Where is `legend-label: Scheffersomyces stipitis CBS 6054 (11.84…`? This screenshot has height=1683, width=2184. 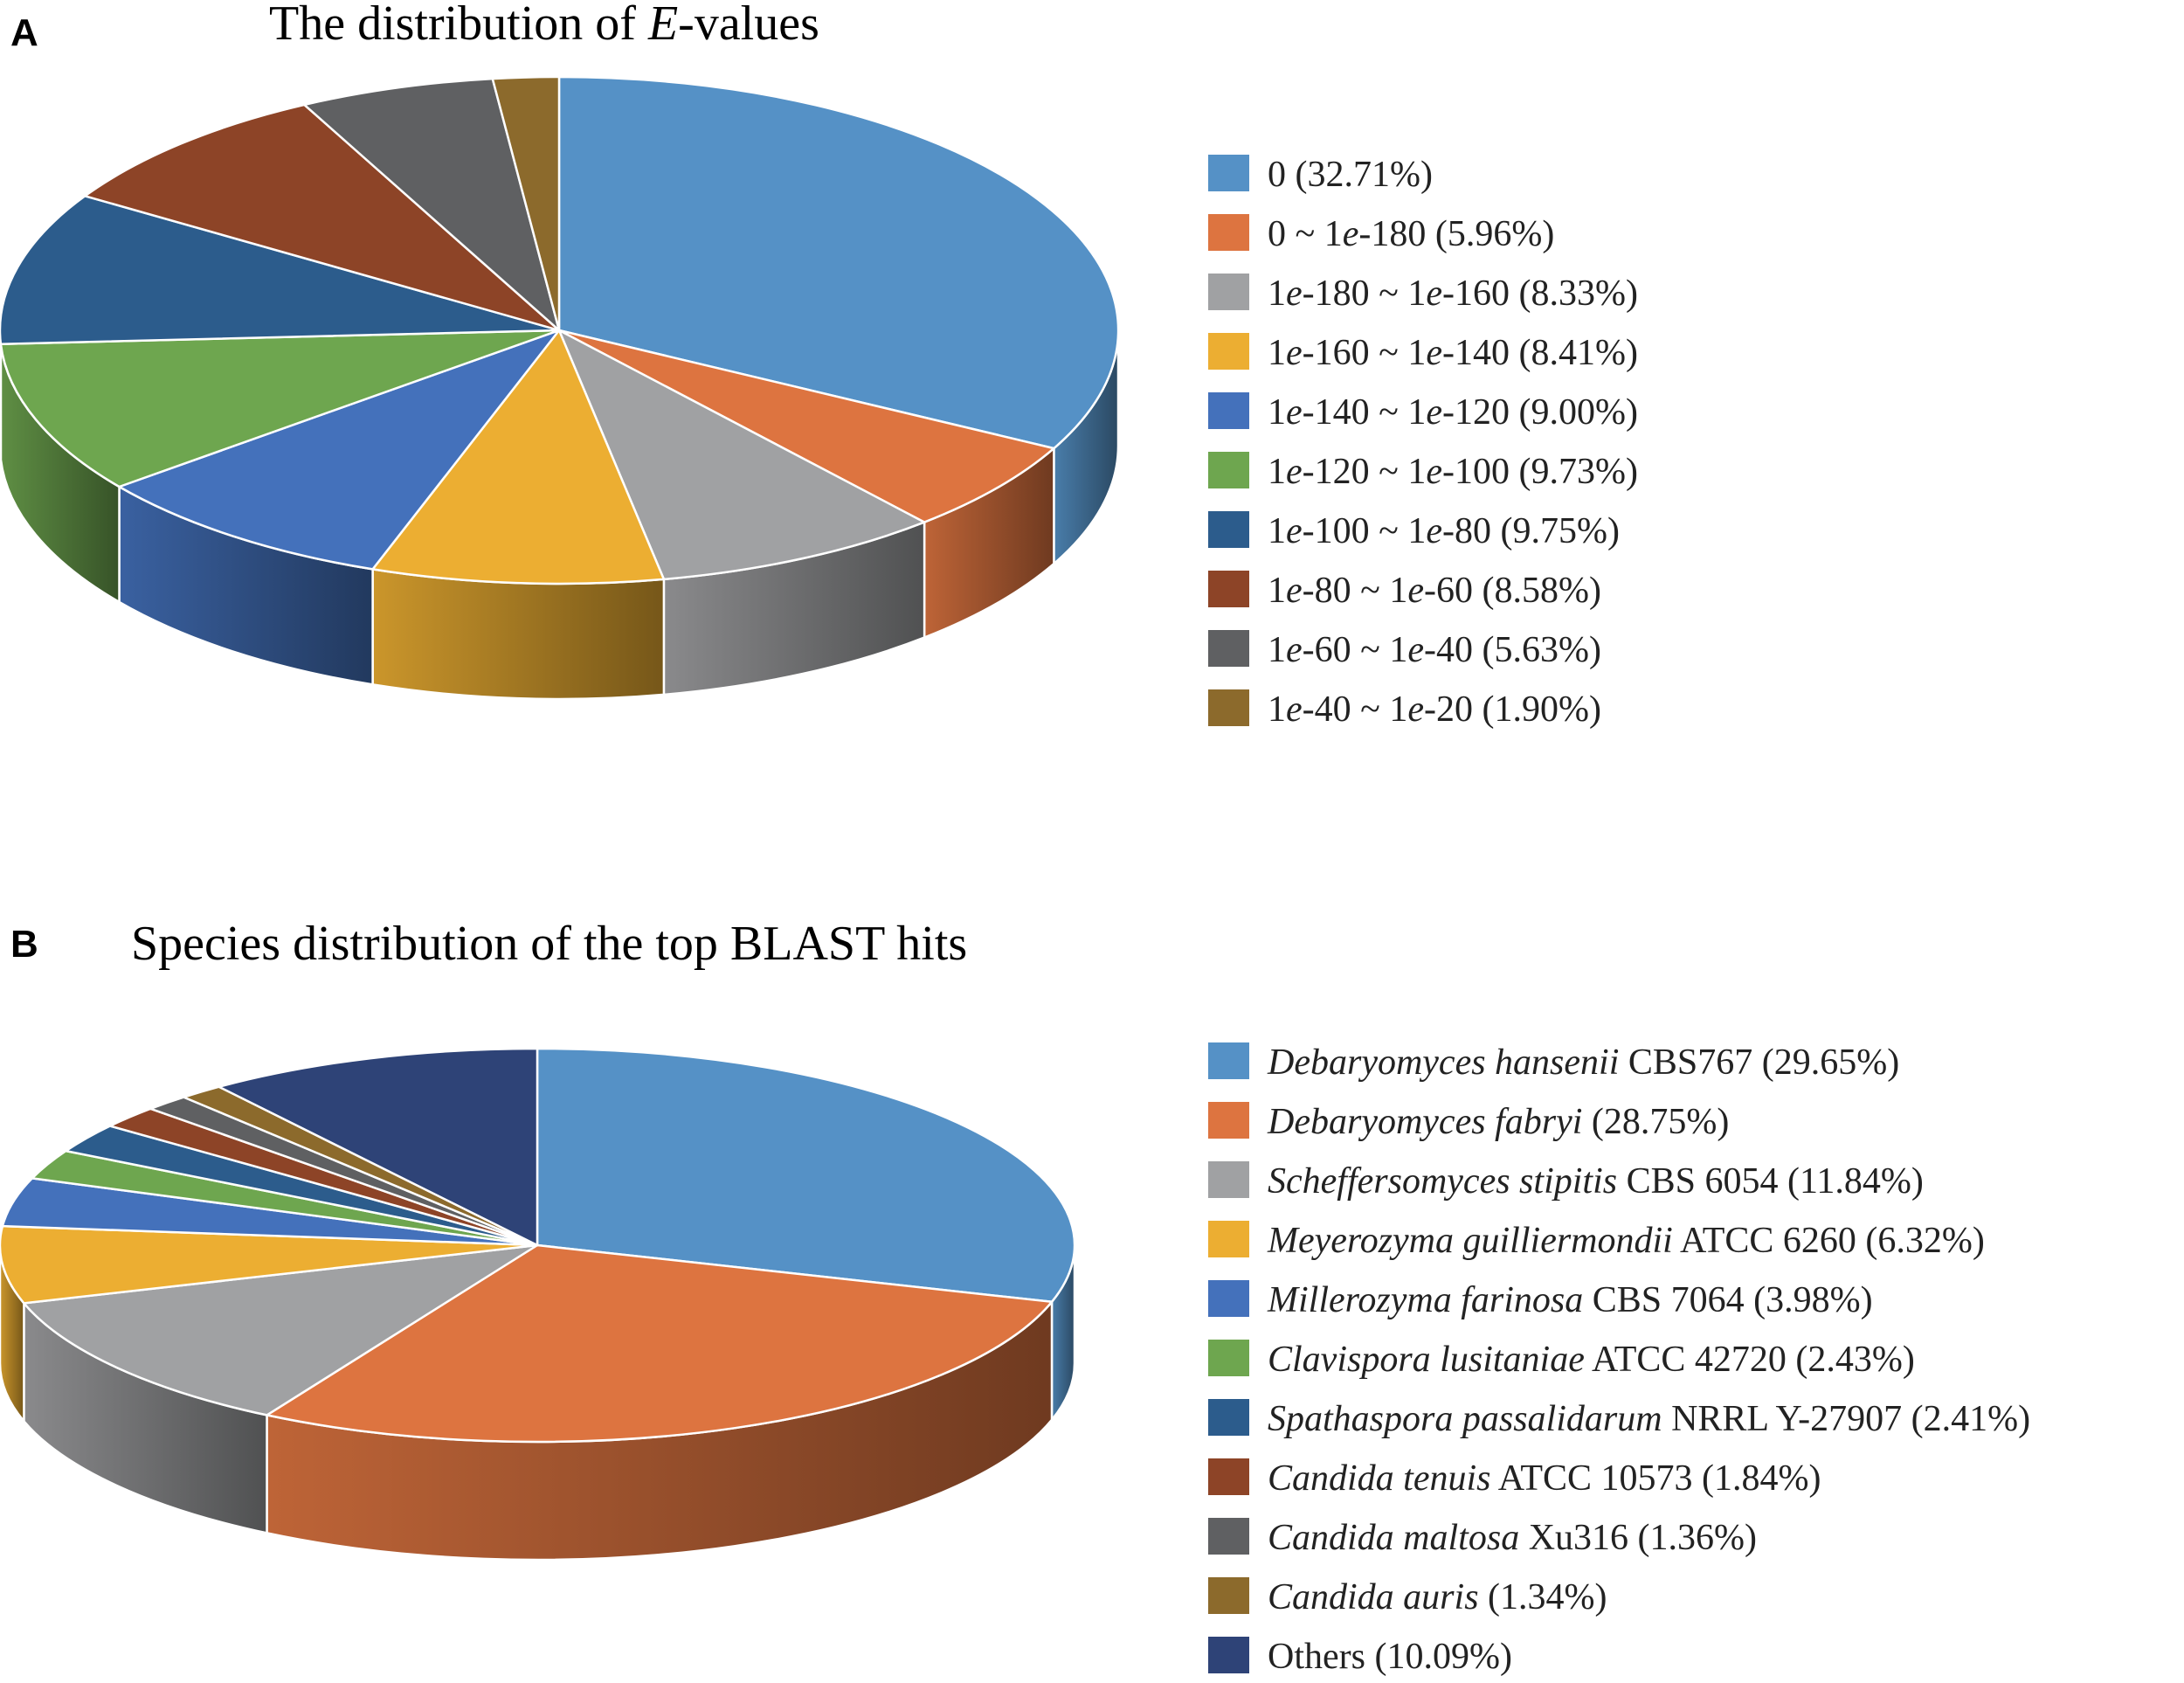
legend-label: Scheffersomyces stipitis CBS 6054 (11.84… is located at coordinates (1596, 1181).